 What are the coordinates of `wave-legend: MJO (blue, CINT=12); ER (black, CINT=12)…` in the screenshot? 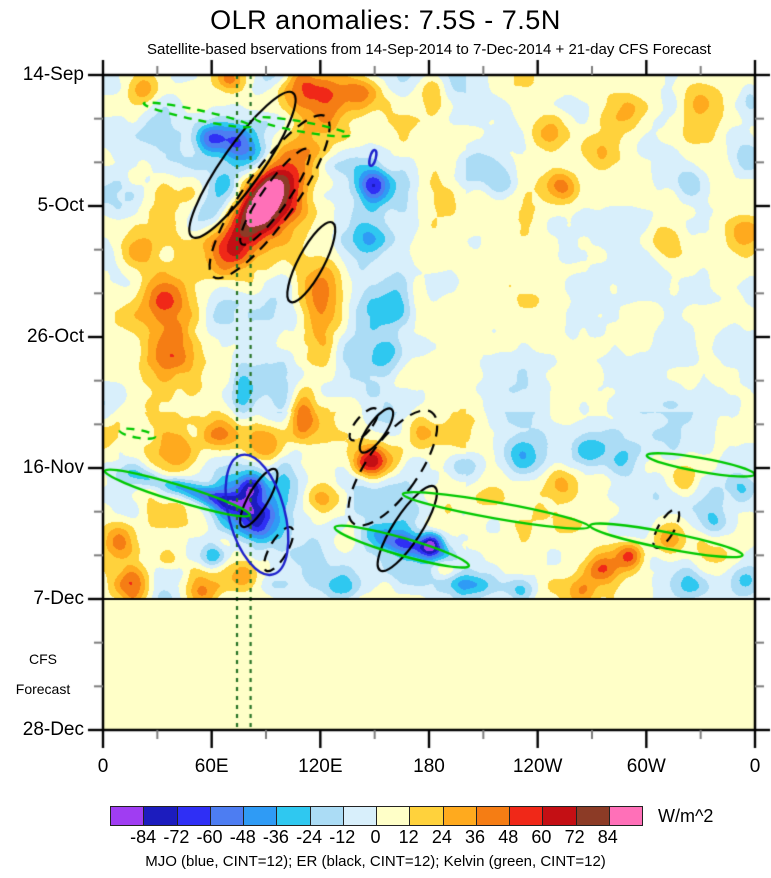 It's located at (375, 861).